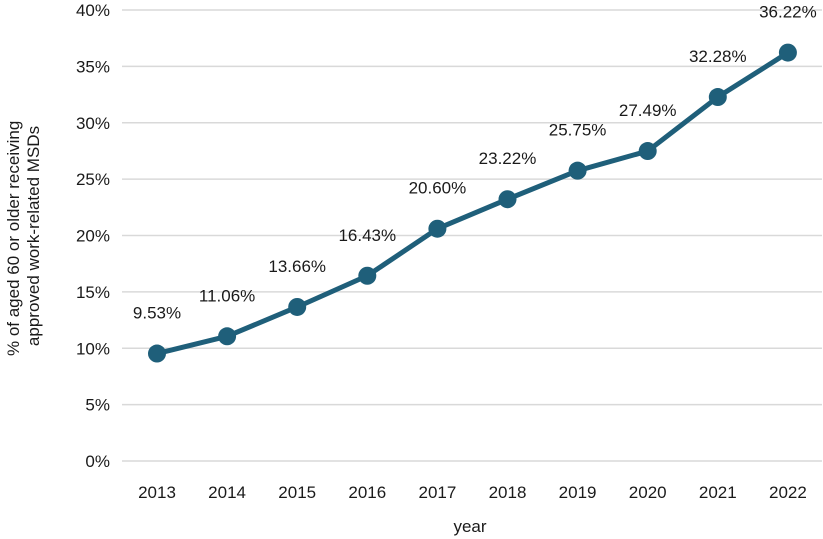  What do you see at coordinates (469, 526) in the screenshot?
I see `x-axis-title: year` at bounding box center [469, 526].